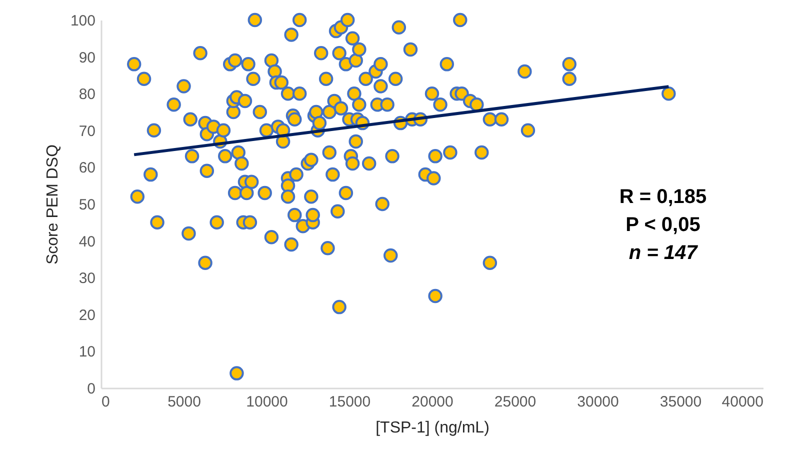 The height and width of the screenshot is (461, 795). What do you see at coordinates (83, 21) in the screenshot?
I see `y-tick-label: 100` at bounding box center [83, 21].